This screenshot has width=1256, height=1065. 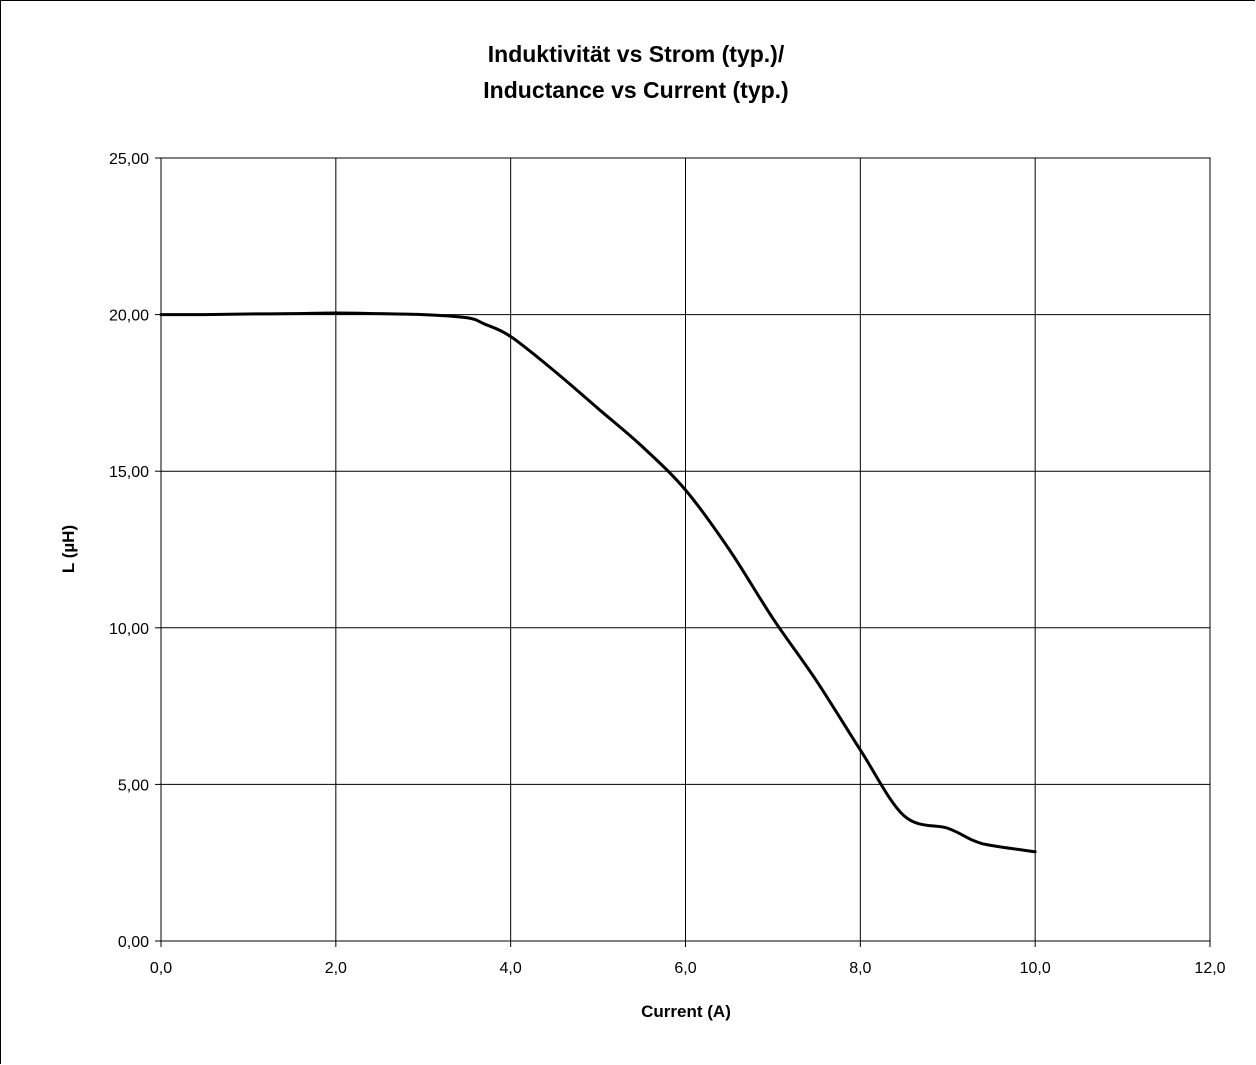 I want to click on x-tick-label: 0,0, so click(x=161, y=968).